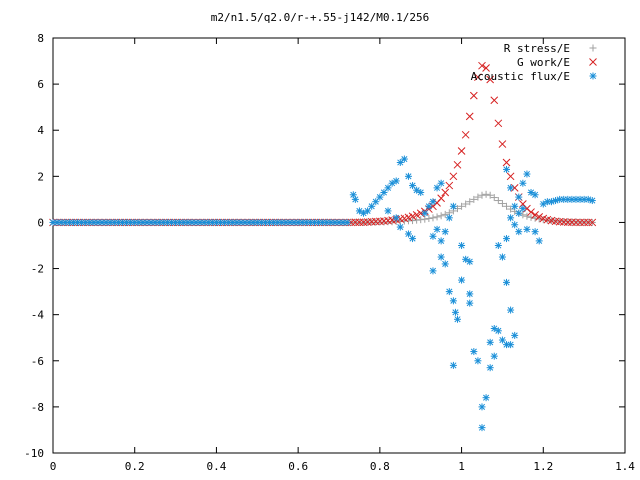 Image resolution: width=640 pixels, height=480 pixels. I want to click on legend-label: Acoustic flux/E, so click(520, 76).